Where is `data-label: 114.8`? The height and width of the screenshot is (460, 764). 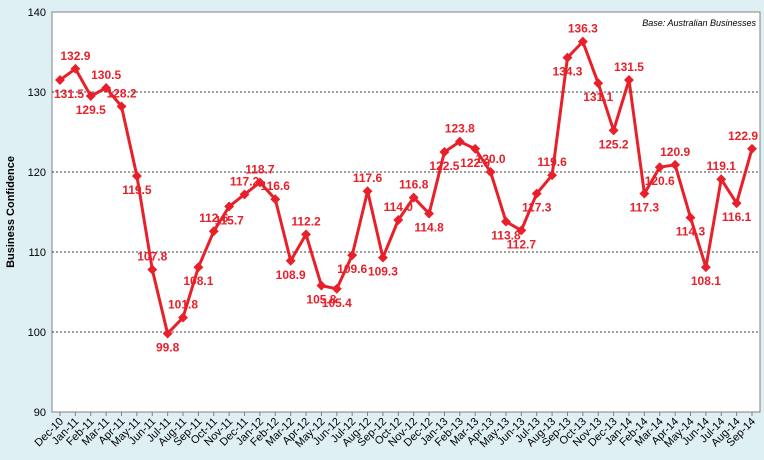 data-label: 114.8 is located at coordinates (429, 228).